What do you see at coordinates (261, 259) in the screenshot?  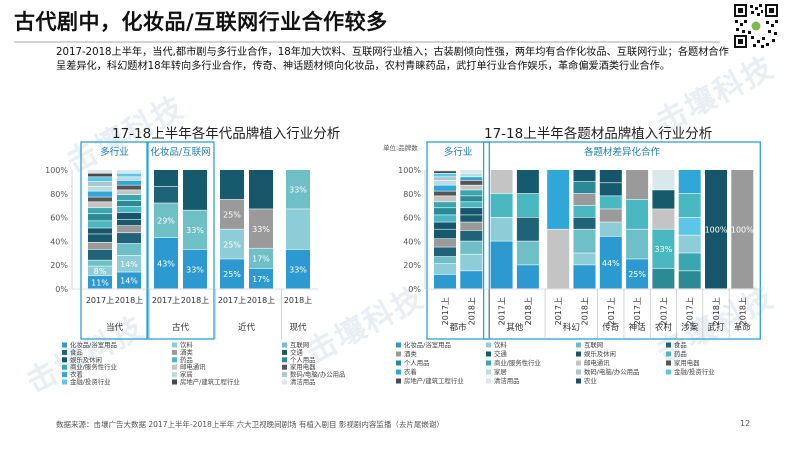 I see `data-label: 17%` at bounding box center [261, 259].